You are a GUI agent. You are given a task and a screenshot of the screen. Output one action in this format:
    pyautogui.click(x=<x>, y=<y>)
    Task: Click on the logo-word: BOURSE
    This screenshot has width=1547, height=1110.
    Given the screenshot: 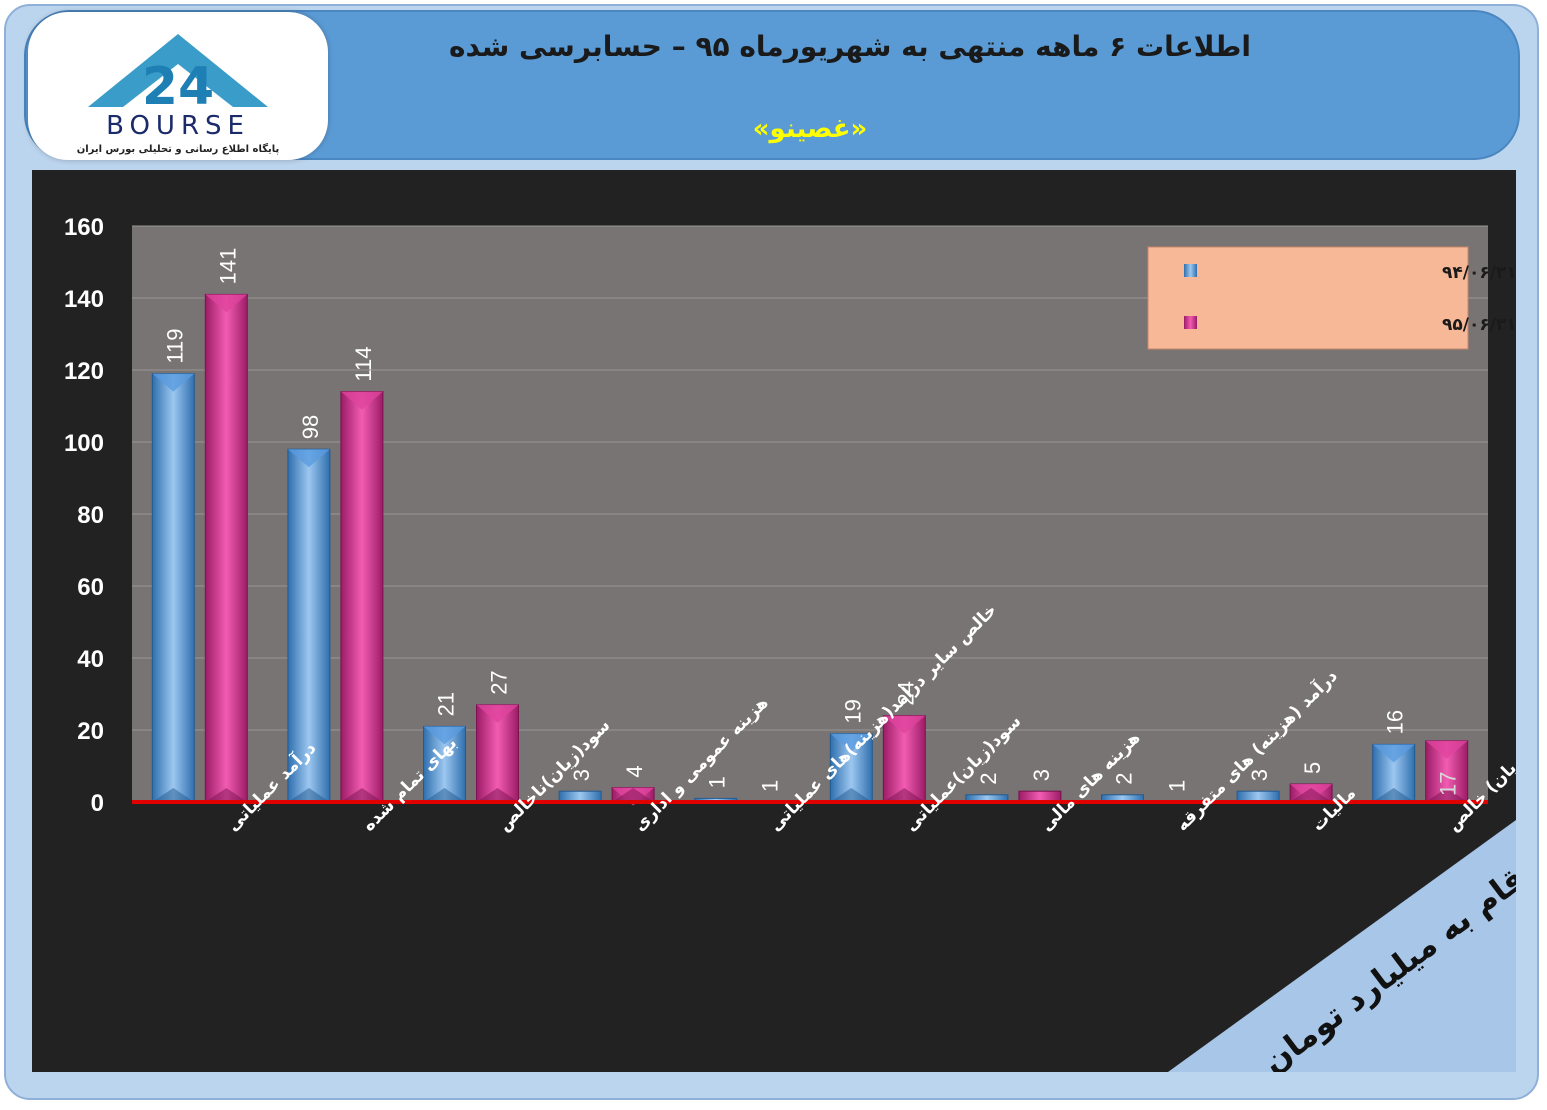 What is the action you would take?
    pyautogui.click(x=178, y=126)
    